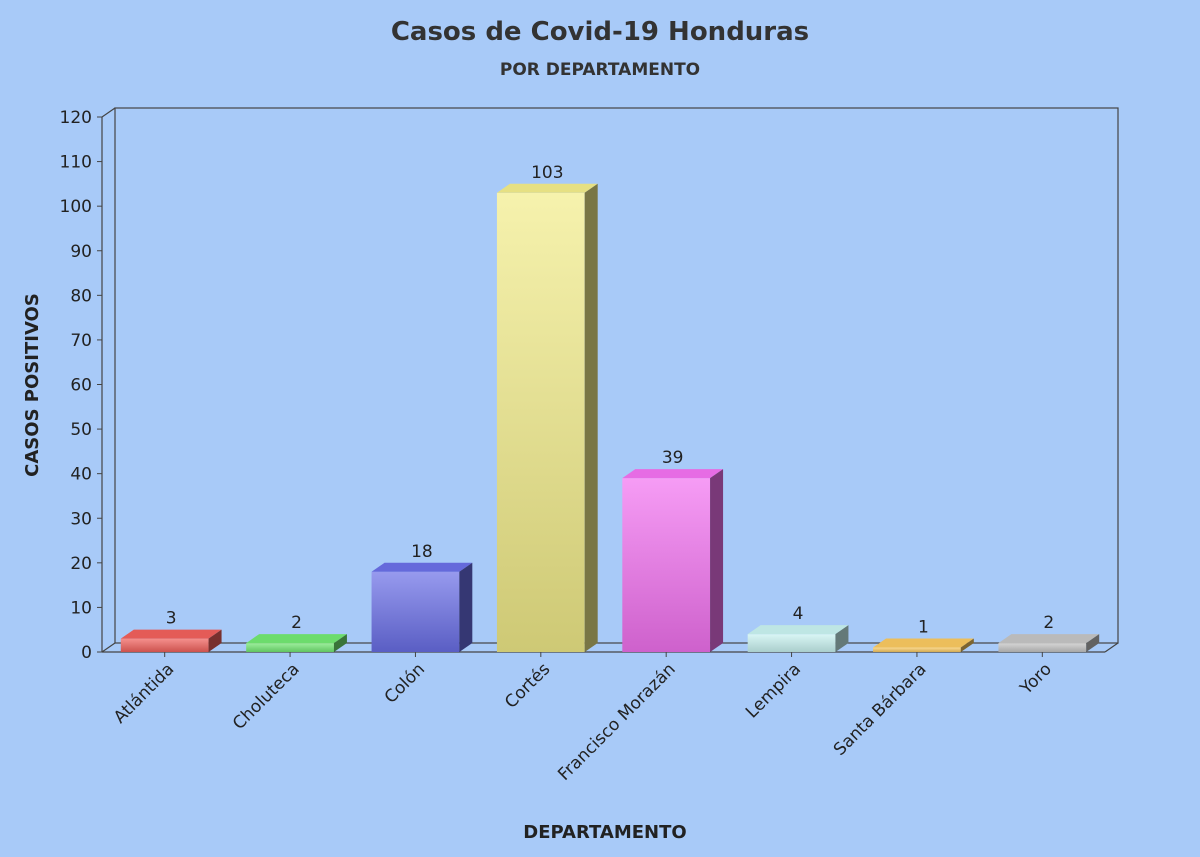 The width and height of the screenshot is (1200, 857). What do you see at coordinates (673, 458) in the screenshot?
I see `bar-data-label: 39` at bounding box center [673, 458].